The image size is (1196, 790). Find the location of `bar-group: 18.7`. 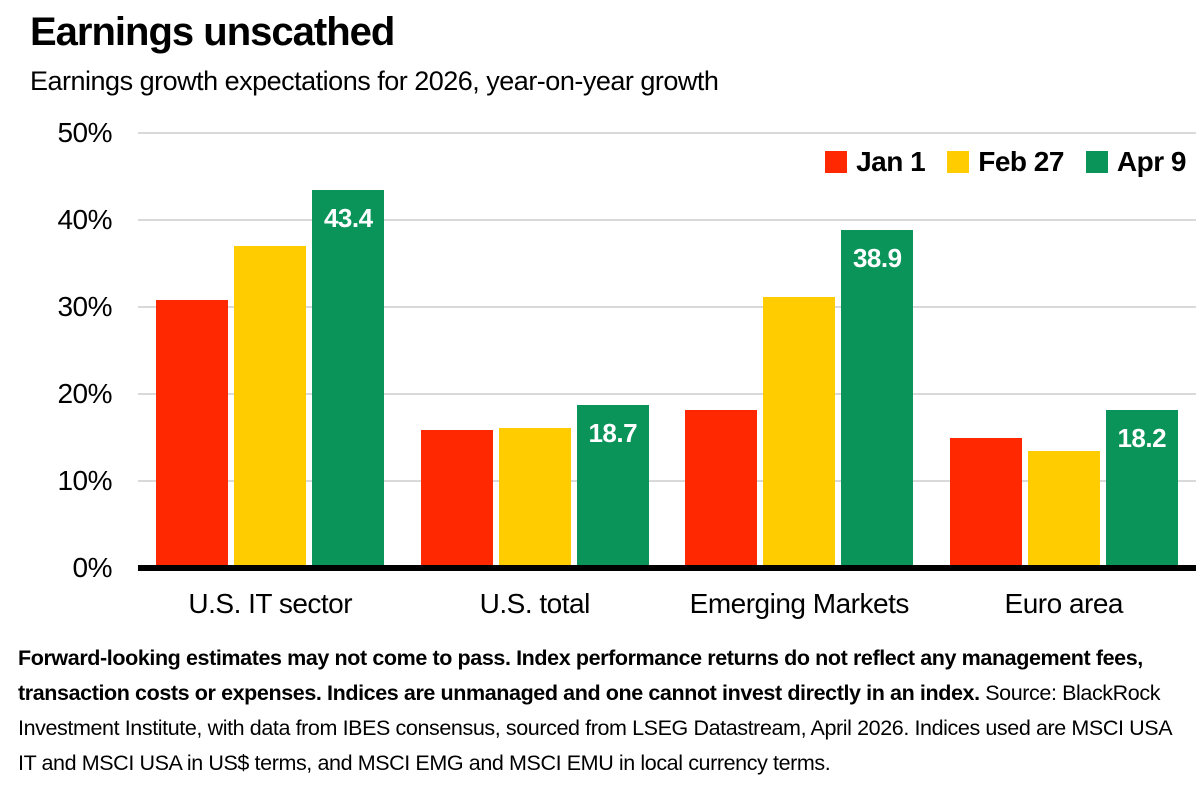

bar-group: 18.7 is located at coordinates (535, 350).